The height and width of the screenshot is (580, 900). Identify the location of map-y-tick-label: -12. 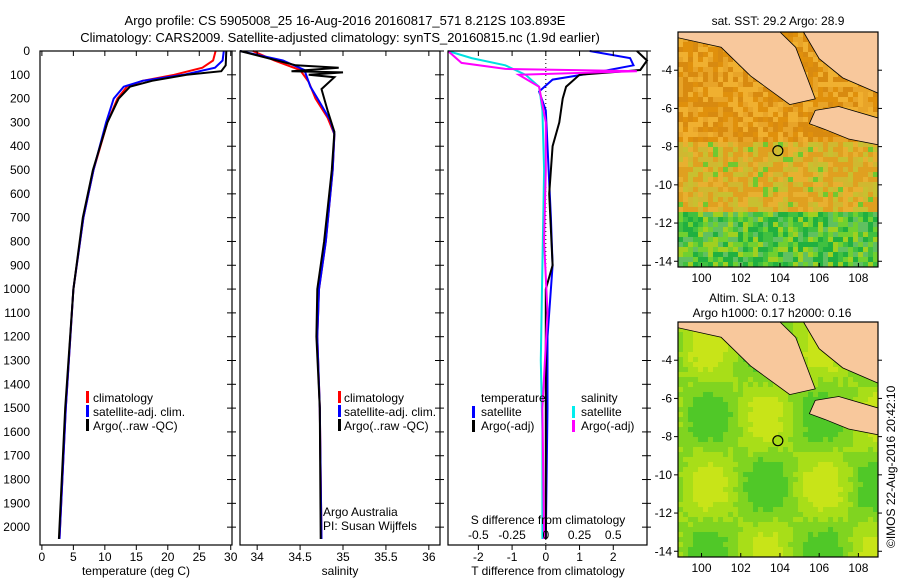
(664, 513).